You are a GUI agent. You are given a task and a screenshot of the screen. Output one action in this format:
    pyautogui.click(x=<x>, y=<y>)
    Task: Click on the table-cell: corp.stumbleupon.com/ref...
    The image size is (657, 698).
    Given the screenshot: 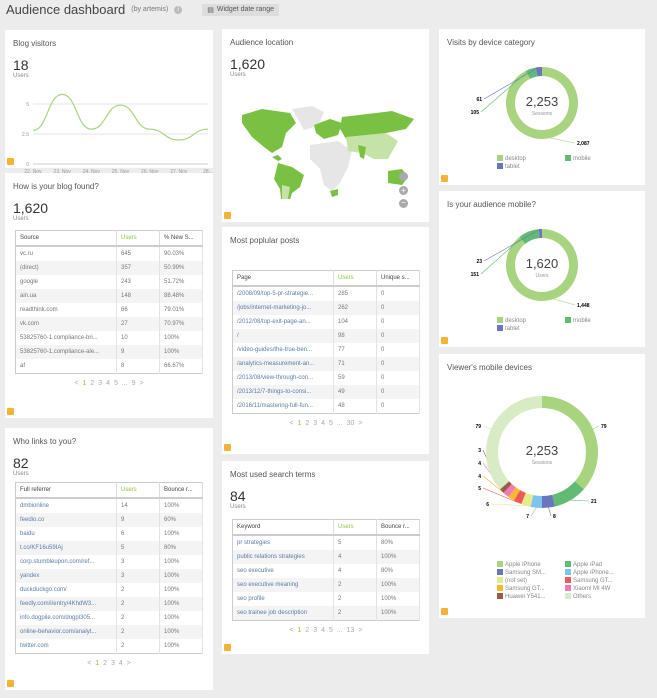 What is the action you would take?
    pyautogui.click(x=66, y=562)
    